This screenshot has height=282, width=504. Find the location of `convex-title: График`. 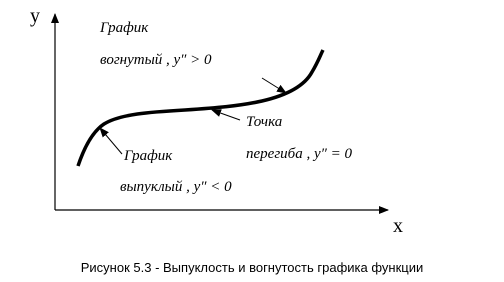

convex-title: График is located at coordinates (148, 156).